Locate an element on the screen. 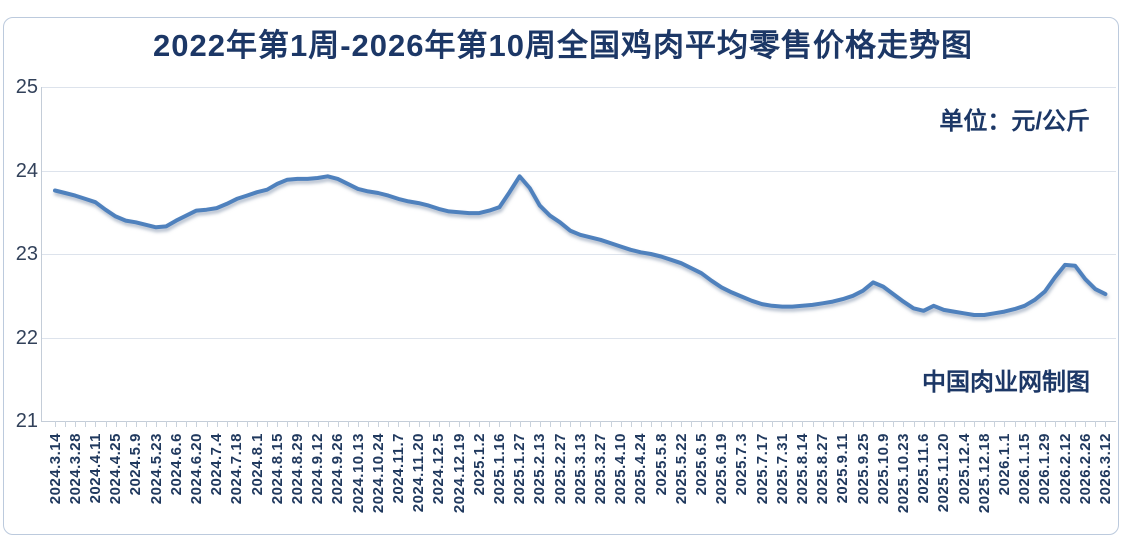 The image size is (1126, 535). x-axis-label: 2025.12.18 is located at coordinates (984, 473).